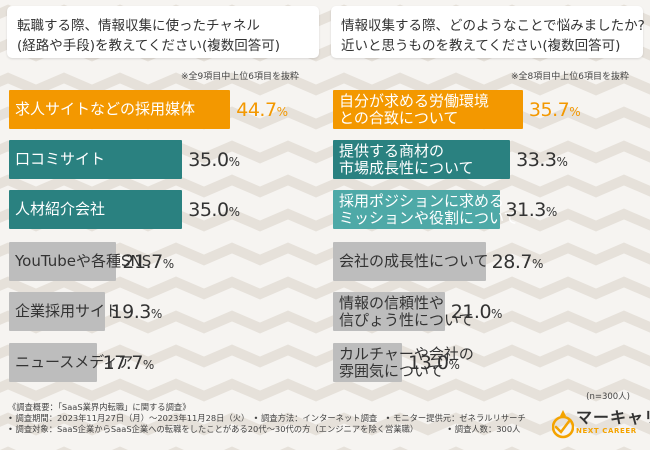 The width and height of the screenshot is (650, 450). Describe the element at coordinates (530, 160) in the screenshot. I see `value-integer: 33.` at that location.